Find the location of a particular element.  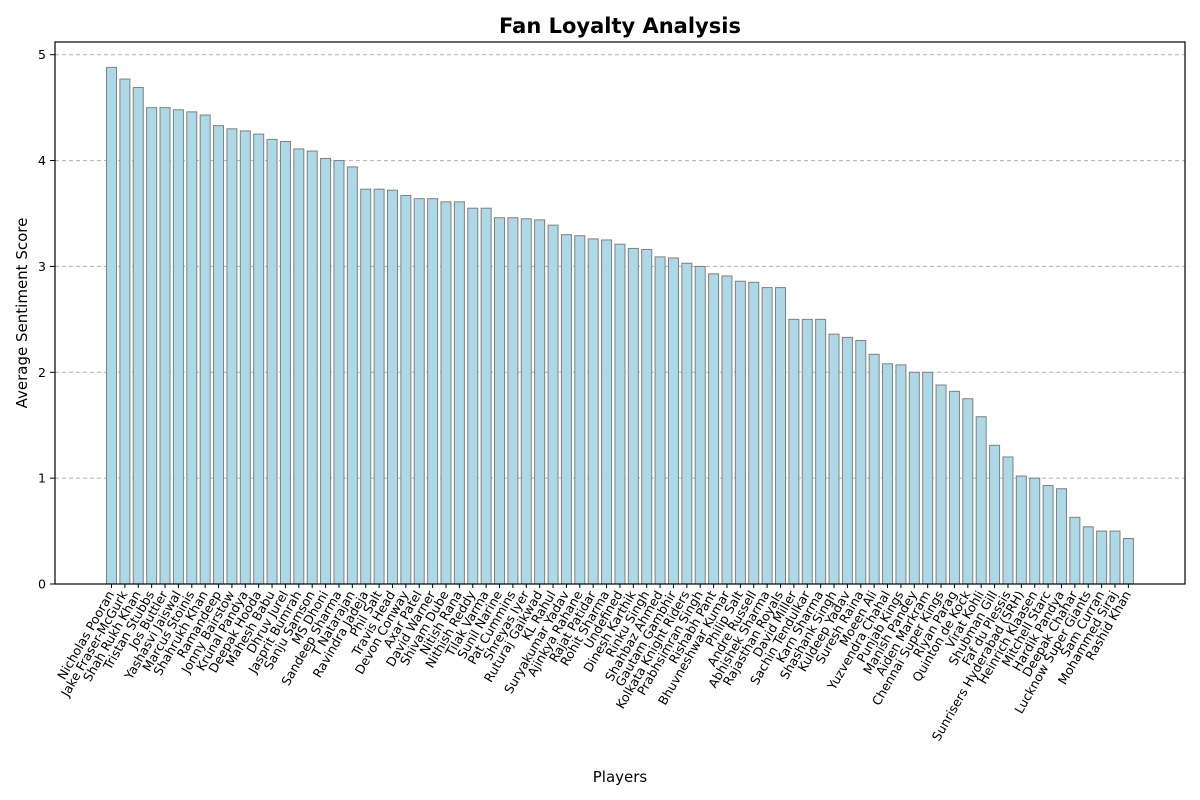

y-axis-ticks: 0 1 2 3 4 5 is located at coordinates (46, 319).